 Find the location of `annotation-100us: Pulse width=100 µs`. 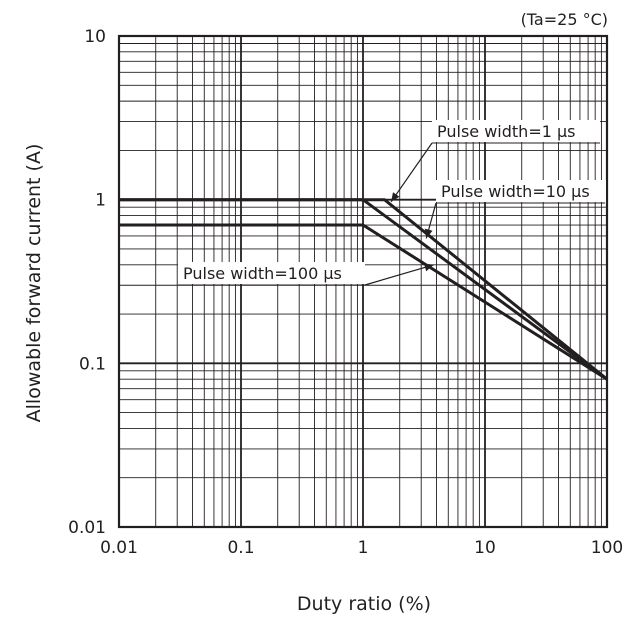

annotation-100us: Pulse width=100 µs is located at coordinates (306, 274).